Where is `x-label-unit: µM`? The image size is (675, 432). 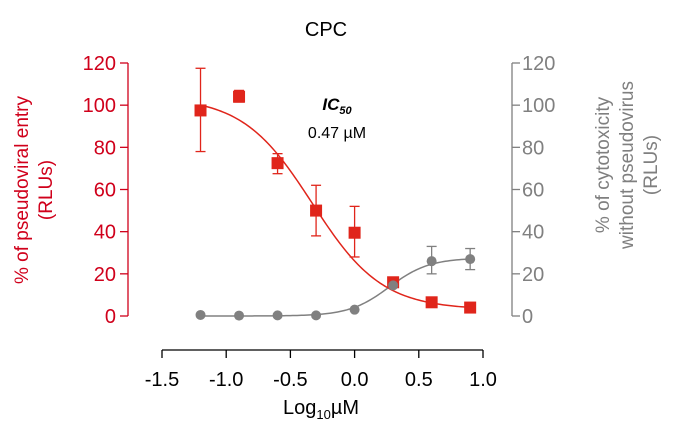
x-label-unit: µM is located at coordinates (345, 408).